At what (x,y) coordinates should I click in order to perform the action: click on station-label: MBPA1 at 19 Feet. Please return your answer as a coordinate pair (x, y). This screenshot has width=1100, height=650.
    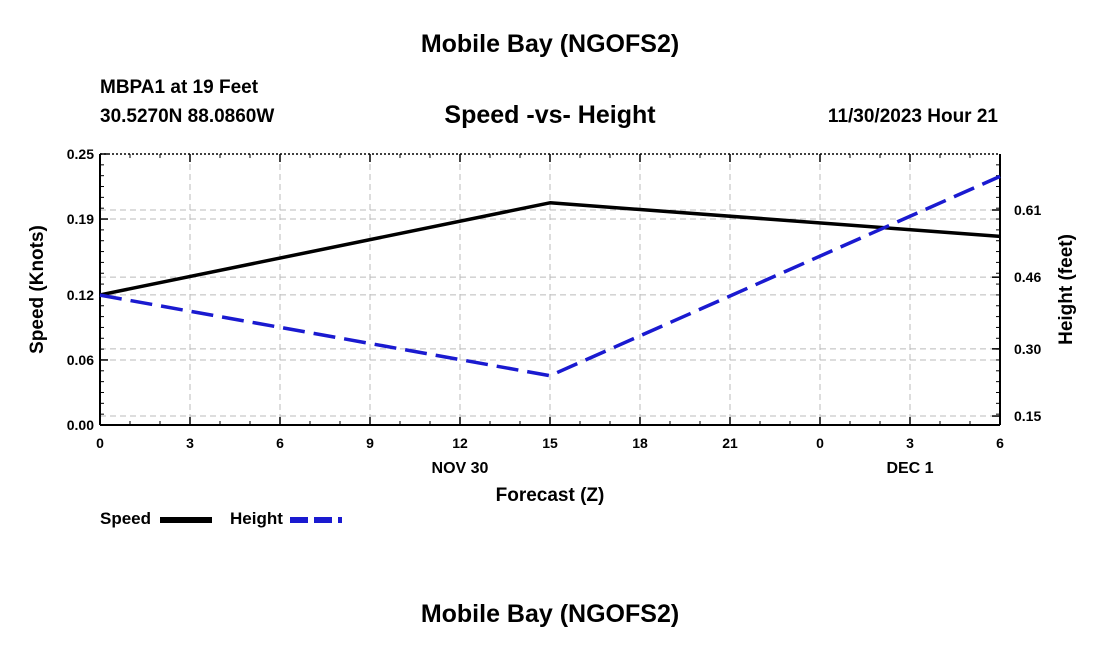
    Looking at the image, I should click on (179, 87).